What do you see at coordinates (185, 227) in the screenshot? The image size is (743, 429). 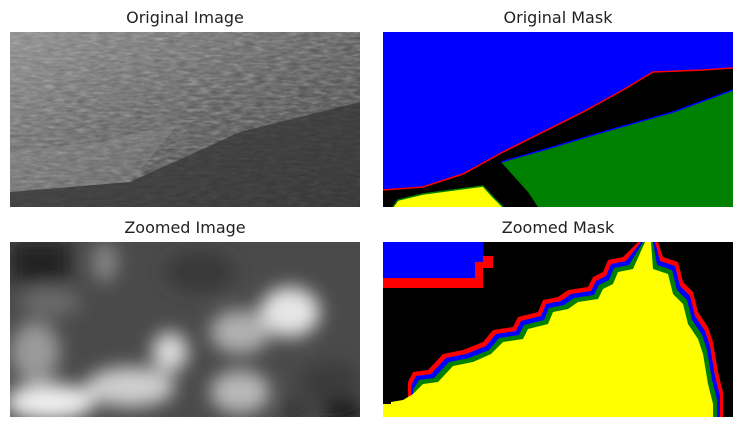 I see `panel-title-zoomed-image: Zoomed Image` at bounding box center [185, 227].